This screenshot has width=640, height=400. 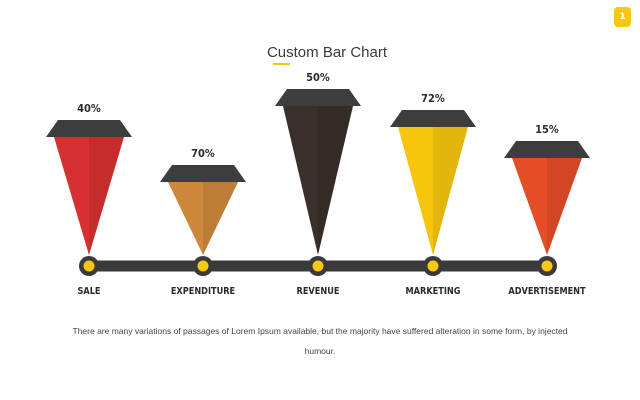 I want to click on page-number-badge: 1, so click(x=622, y=17).